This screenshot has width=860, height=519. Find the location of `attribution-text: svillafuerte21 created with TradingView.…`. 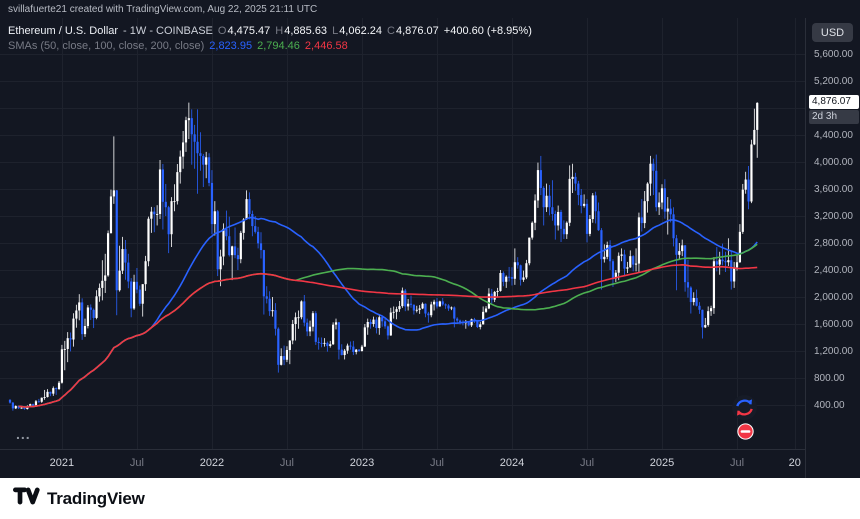

attribution-text: svillafuerte21 created with TradingView.… is located at coordinates (163, 9).